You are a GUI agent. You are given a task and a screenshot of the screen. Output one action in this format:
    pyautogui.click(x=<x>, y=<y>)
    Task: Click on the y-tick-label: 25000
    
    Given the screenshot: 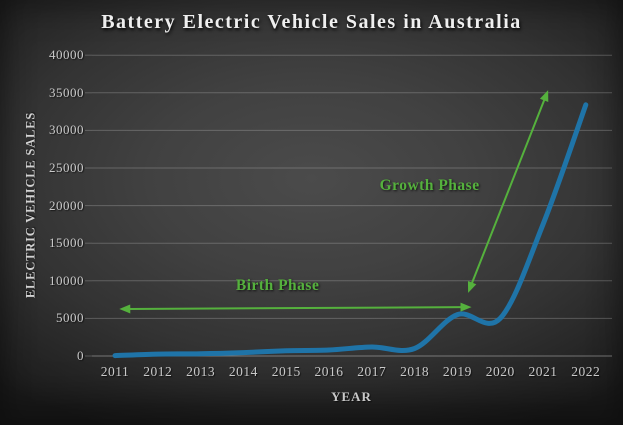 What is the action you would take?
    pyautogui.click(x=66, y=167)
    